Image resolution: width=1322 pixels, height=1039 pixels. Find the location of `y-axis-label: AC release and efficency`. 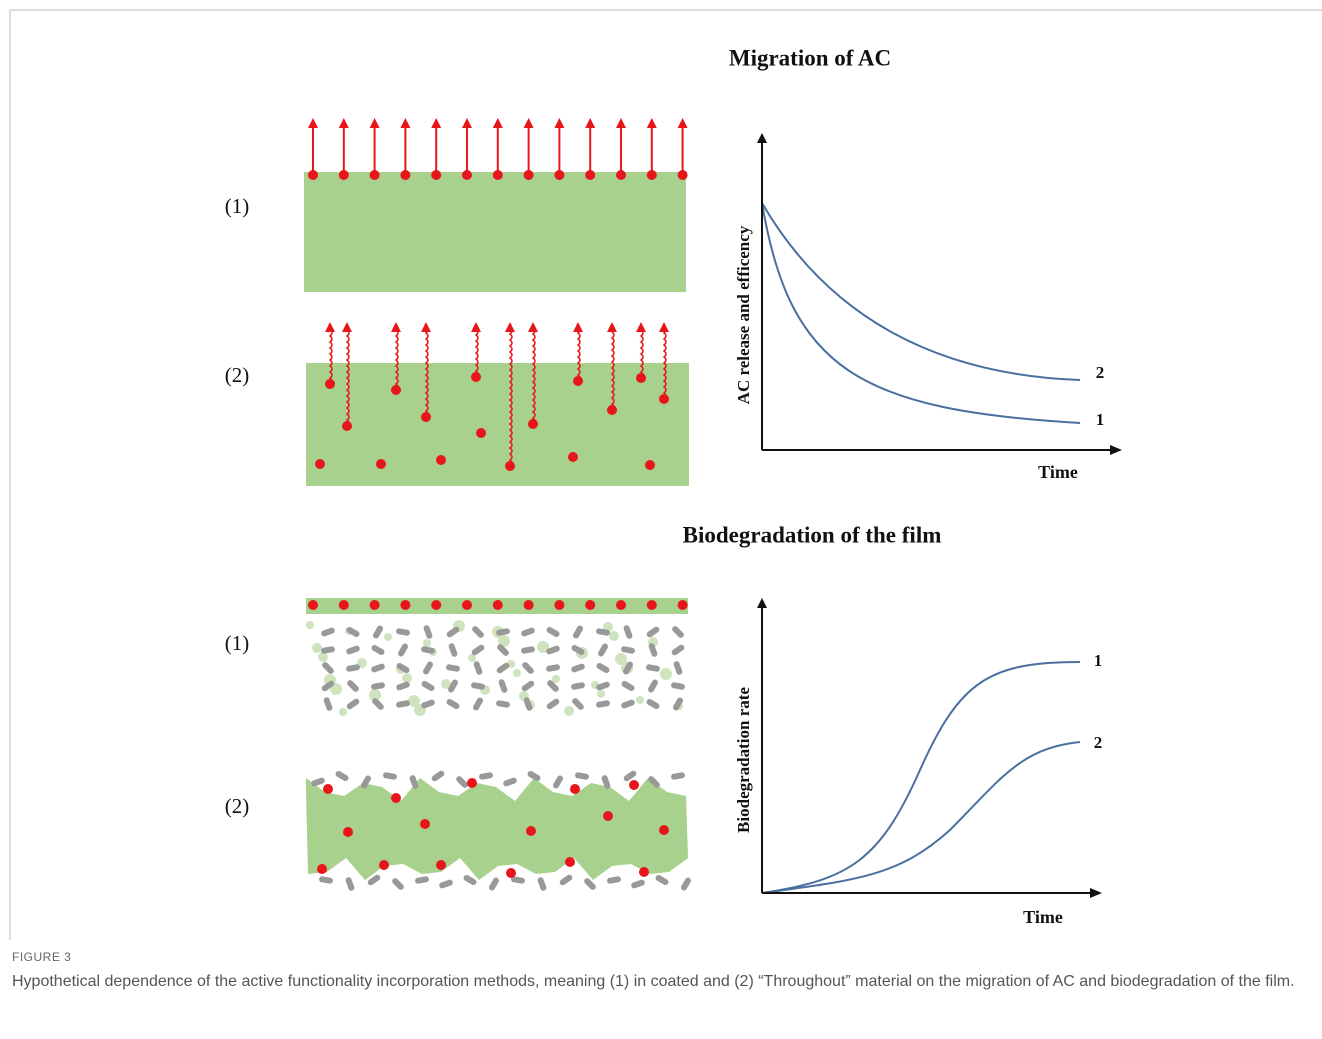

y-axis-label: AC release and efficency is located at coordinates (743, 314).